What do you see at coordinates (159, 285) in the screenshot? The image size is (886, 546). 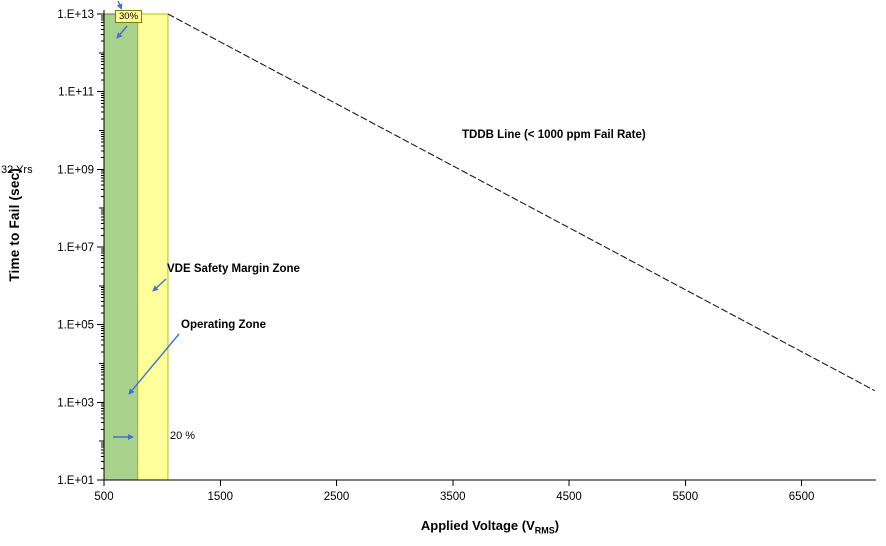 I see `arrow-vde-zone-icon` at bounding box center [159, 285].